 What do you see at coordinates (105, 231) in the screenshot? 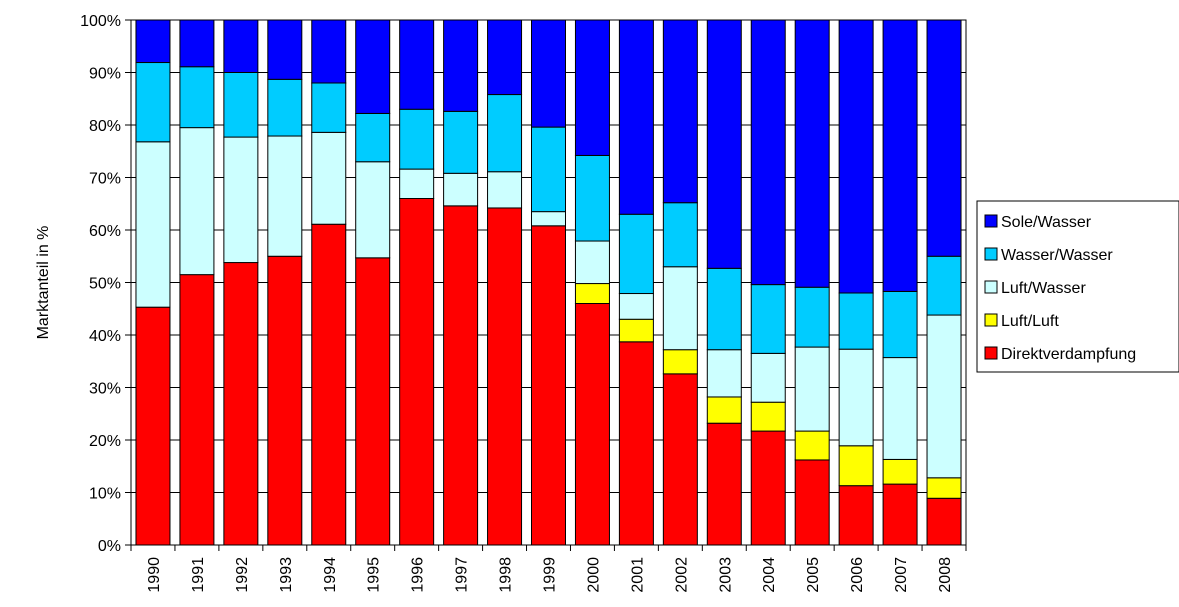
I see `y-tick-label: 60%` at bounding box center [105, 231].